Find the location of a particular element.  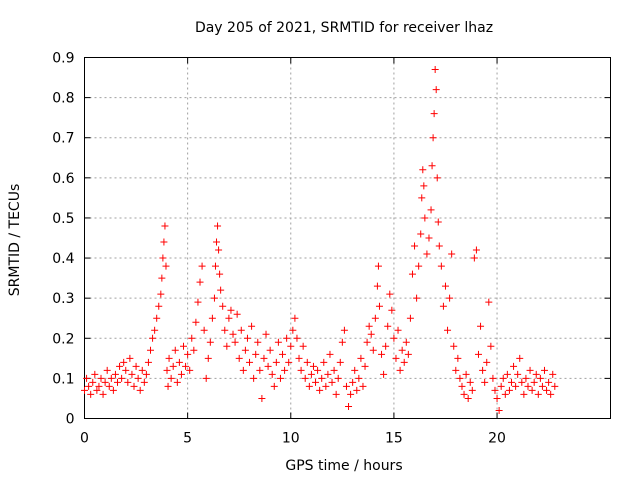

y-tick-label: 0.5 is located at coordinates (63, 219).